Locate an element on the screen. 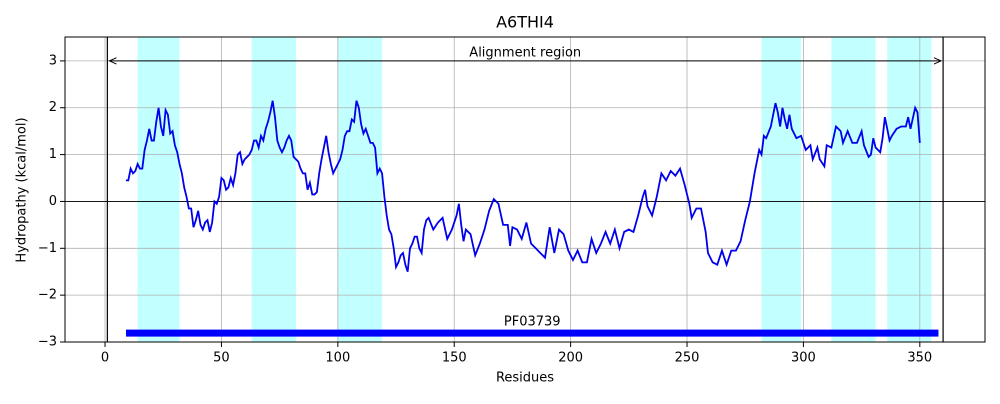 The width and height of the screenshot is (1000, 404). y-tick-label: 1 is located at coordinates (53, 154).